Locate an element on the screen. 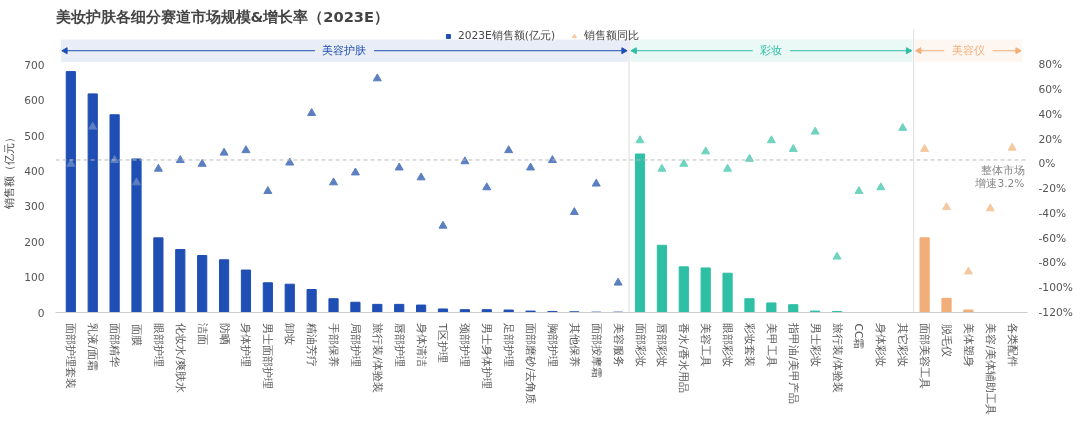 This screenshot has height=423, width=1080. x-tick-label: T区护理 is located at coordinates (443, 343).